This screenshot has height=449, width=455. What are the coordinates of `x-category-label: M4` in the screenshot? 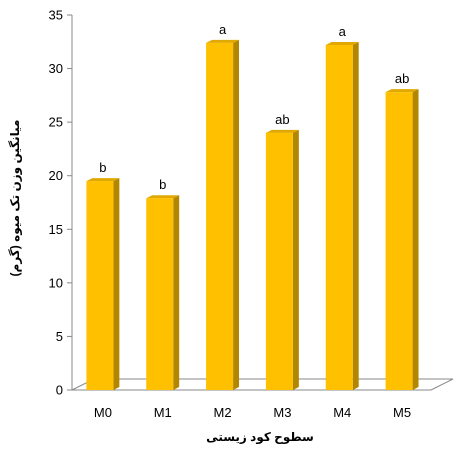 It's located at (342, 412).